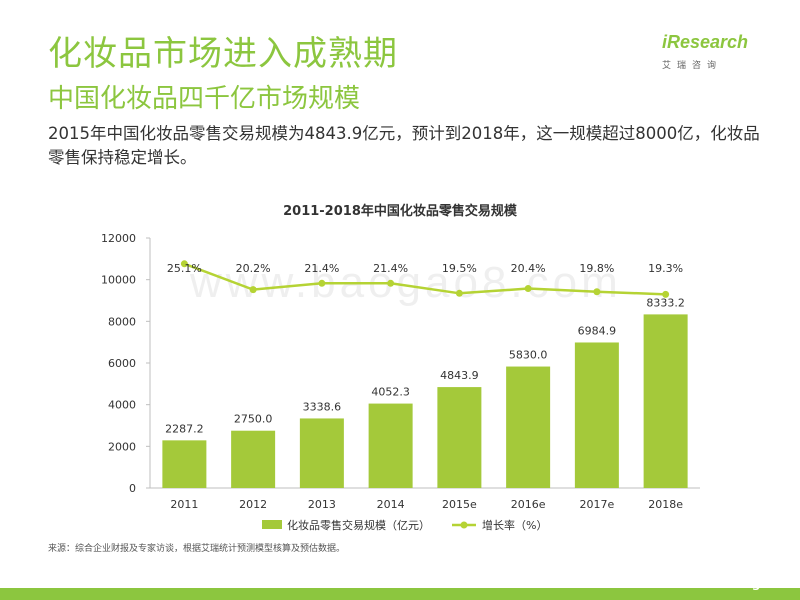 Image resolution: width=800 pixels, height=600 pixels. I want to click on x-tick-label: 2015e, so click(459, 504).